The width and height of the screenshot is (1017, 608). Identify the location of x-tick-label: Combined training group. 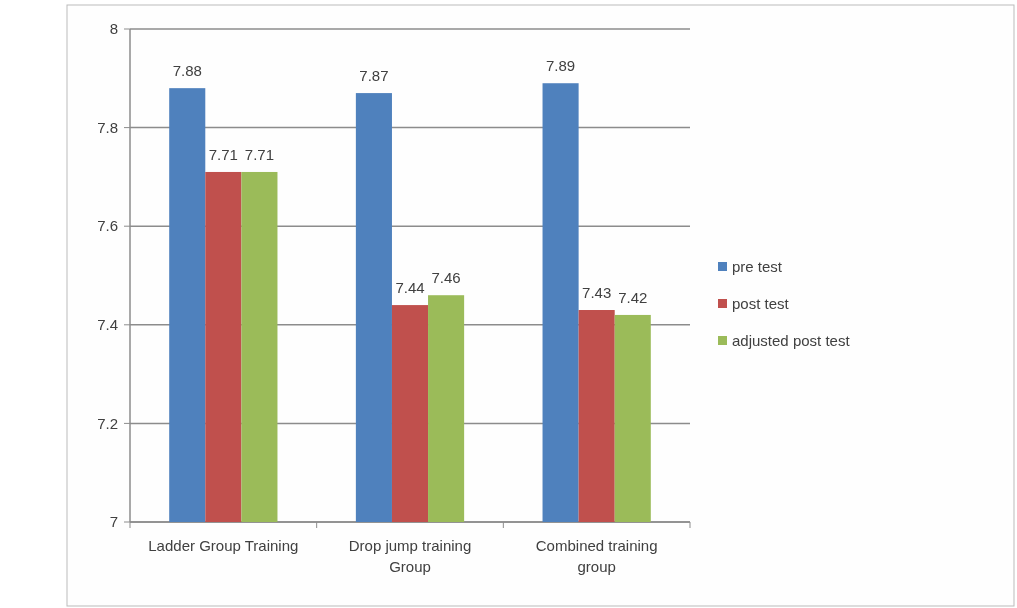
(596, 556).